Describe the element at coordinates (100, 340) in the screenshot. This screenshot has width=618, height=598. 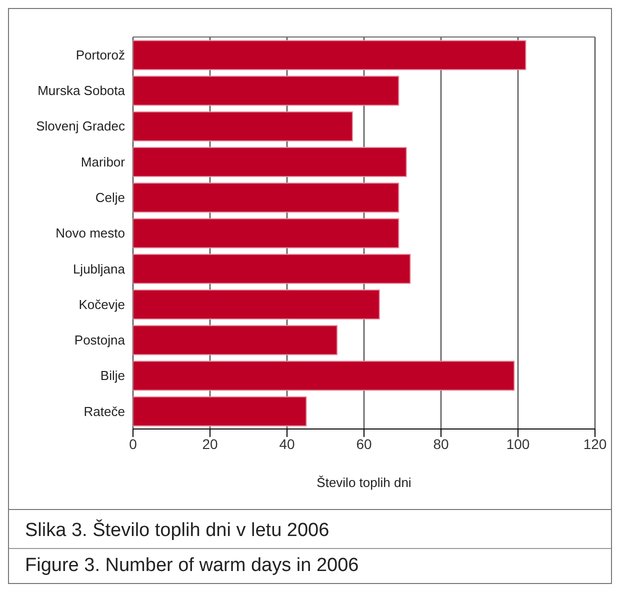
I see `y-tick-label: Postojna` at that location.